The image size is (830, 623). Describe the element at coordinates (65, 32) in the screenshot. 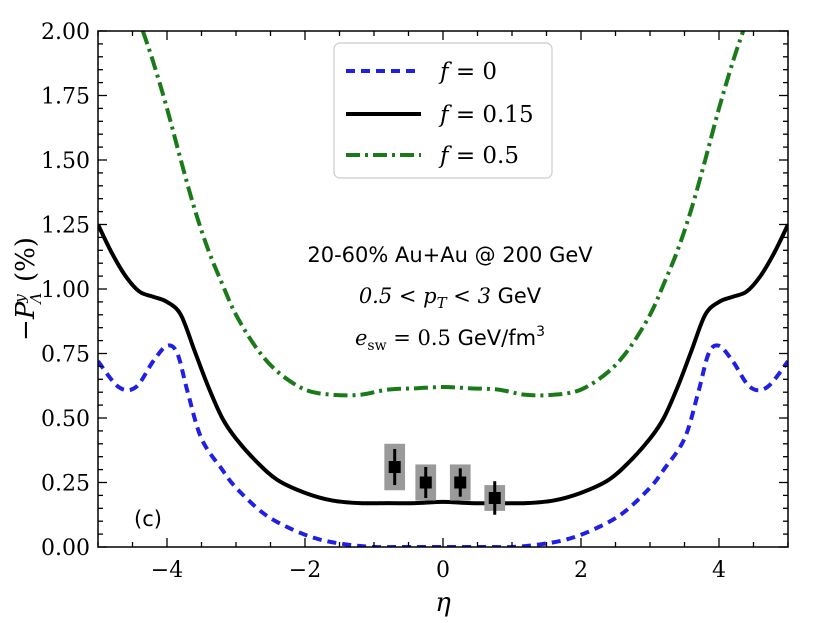

I see `y-tick-label: 2.00` at that location.